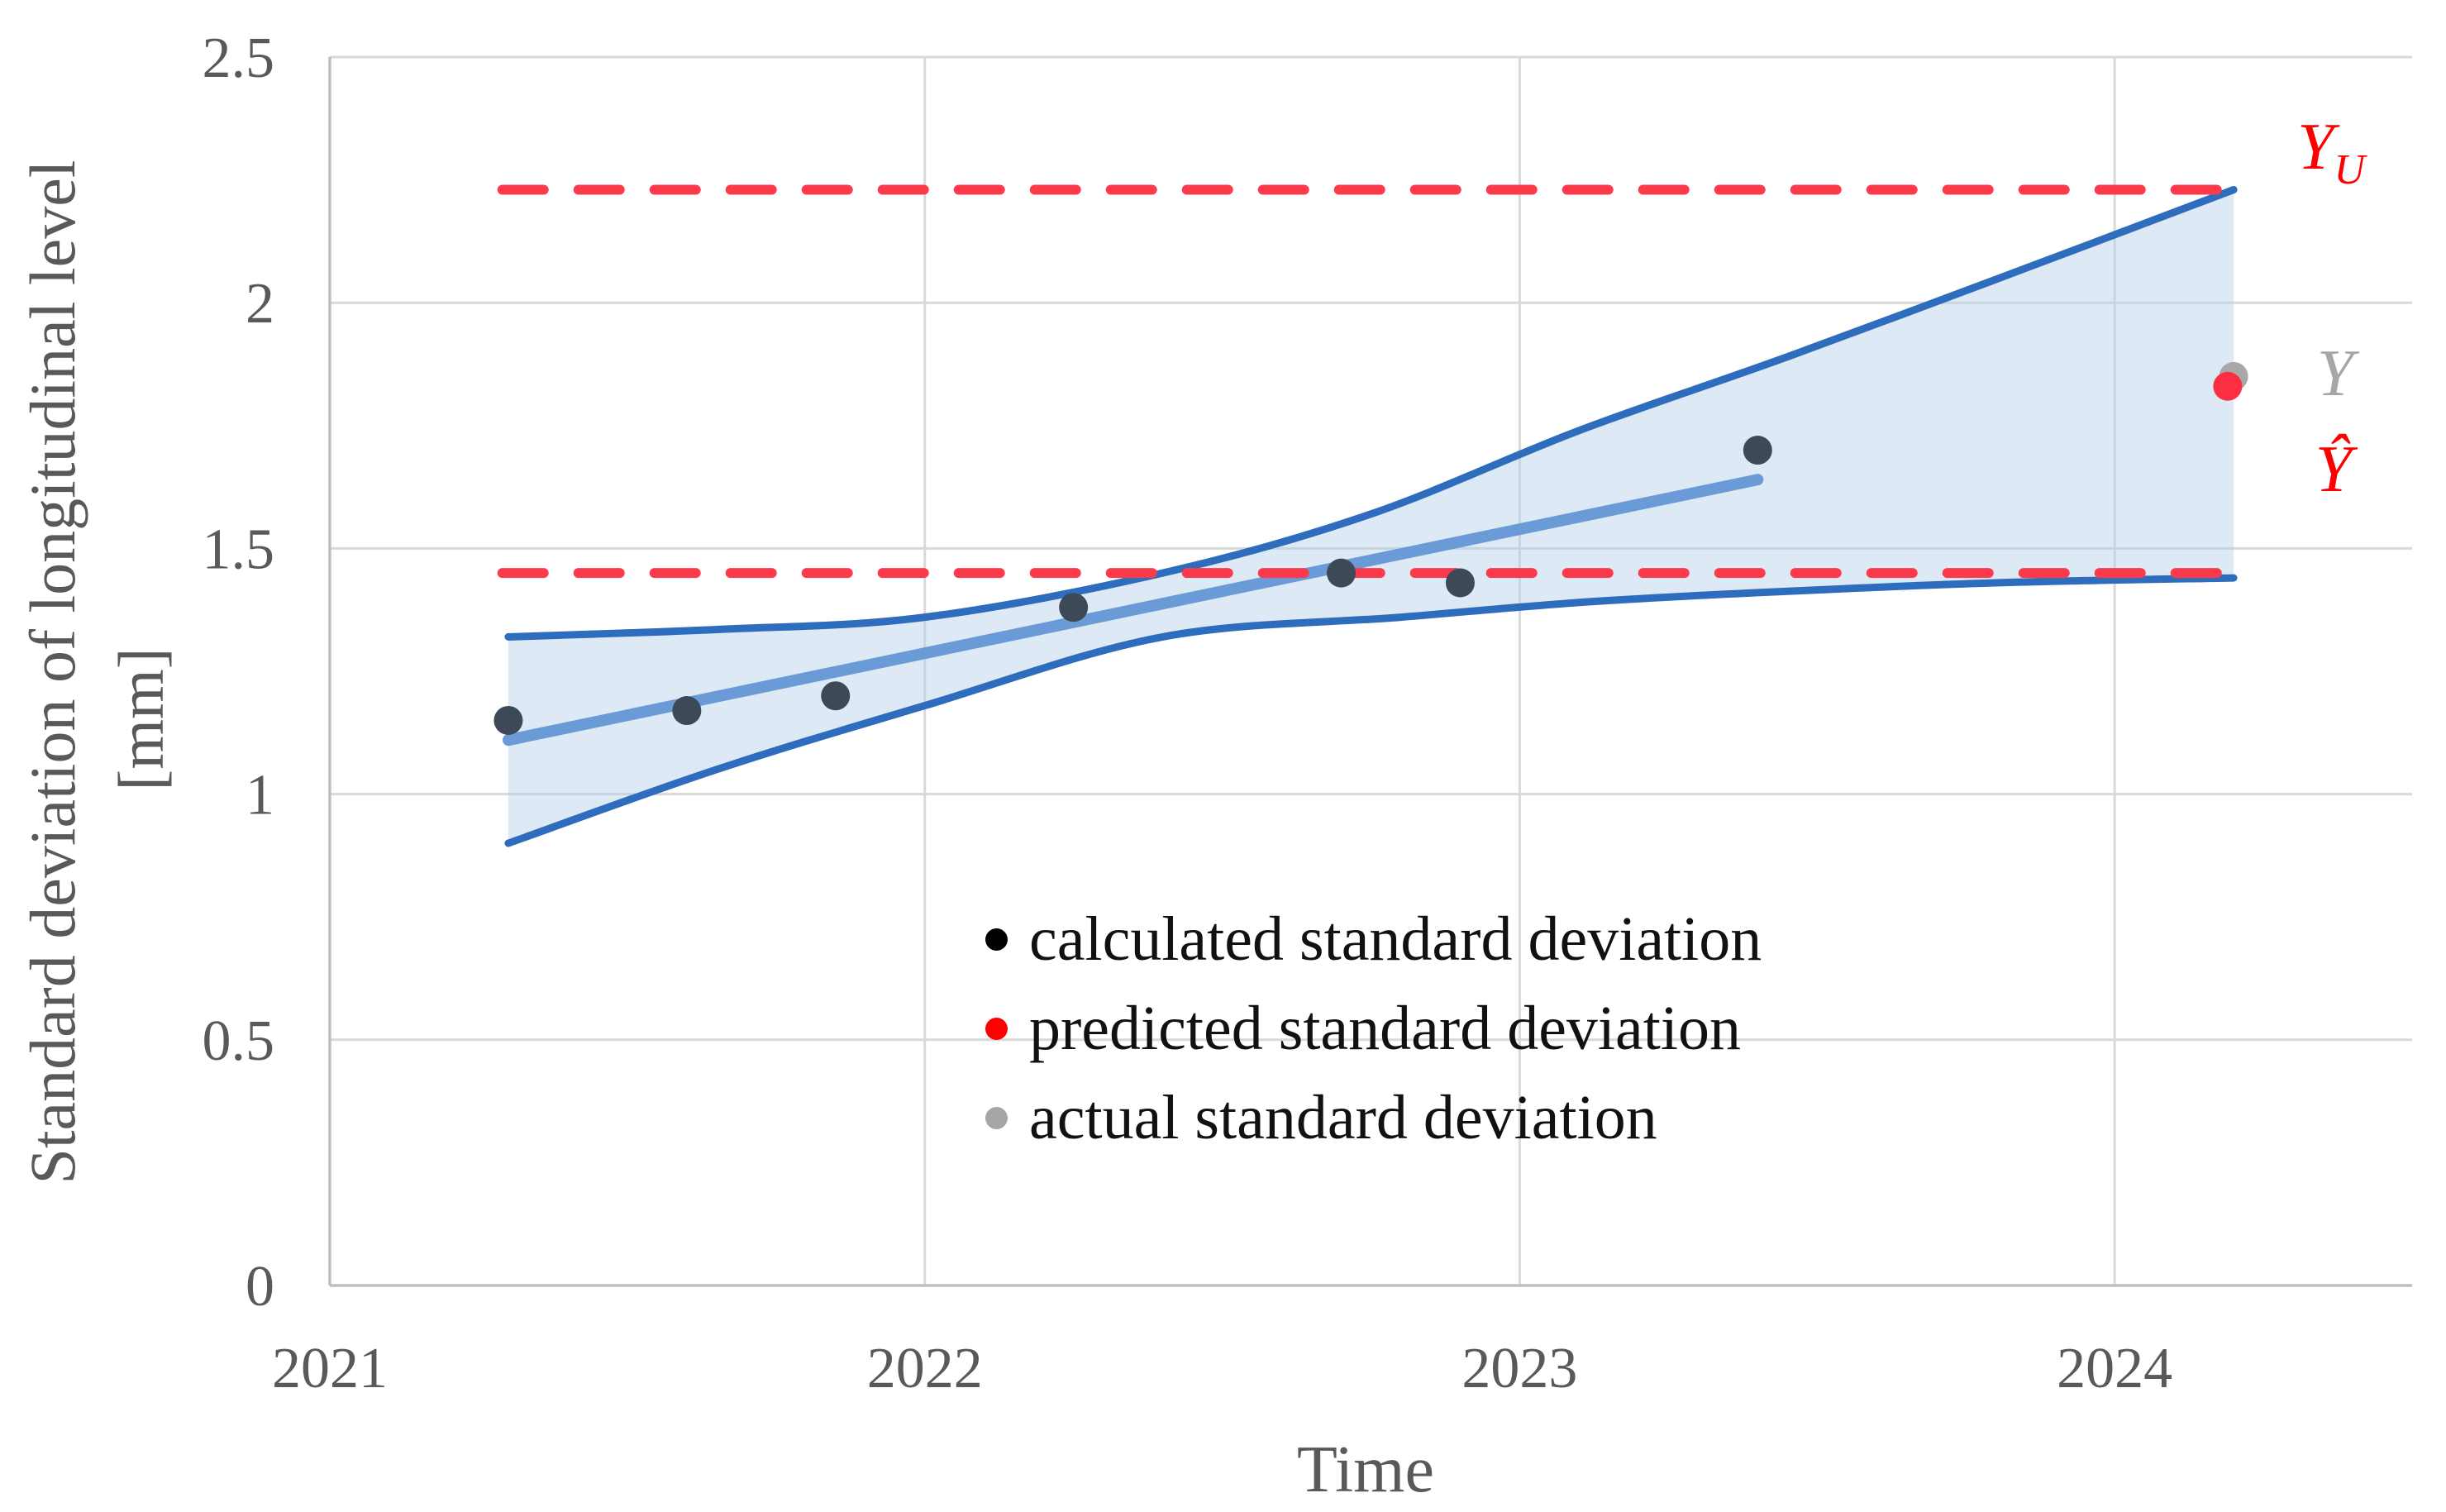 This screenshot has height=1512, width=2446. I want to click on x-tick-label-2022: 2022, so click(925, 1368).